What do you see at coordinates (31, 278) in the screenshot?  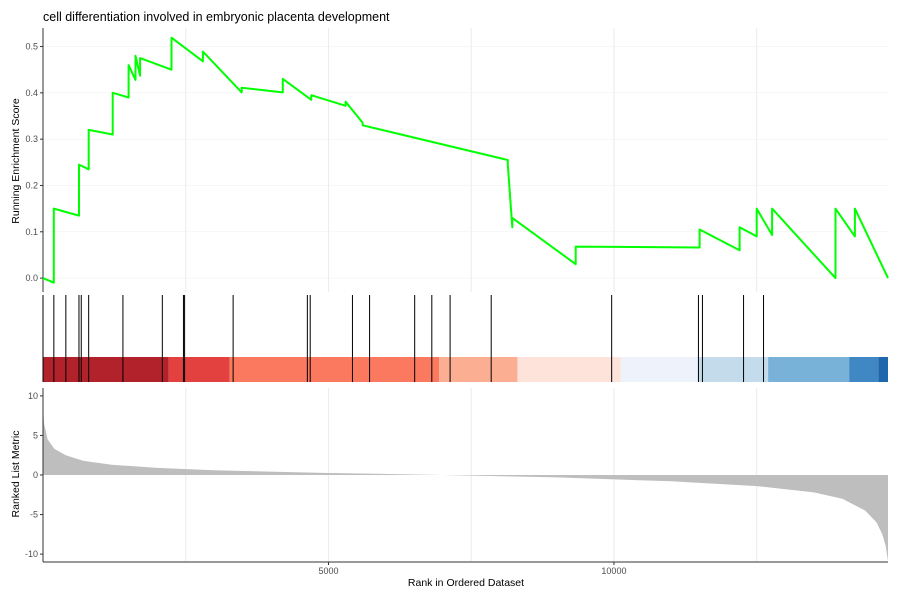 I see `top-y-tick-label: 0.0` at bounding box center [31, 278].